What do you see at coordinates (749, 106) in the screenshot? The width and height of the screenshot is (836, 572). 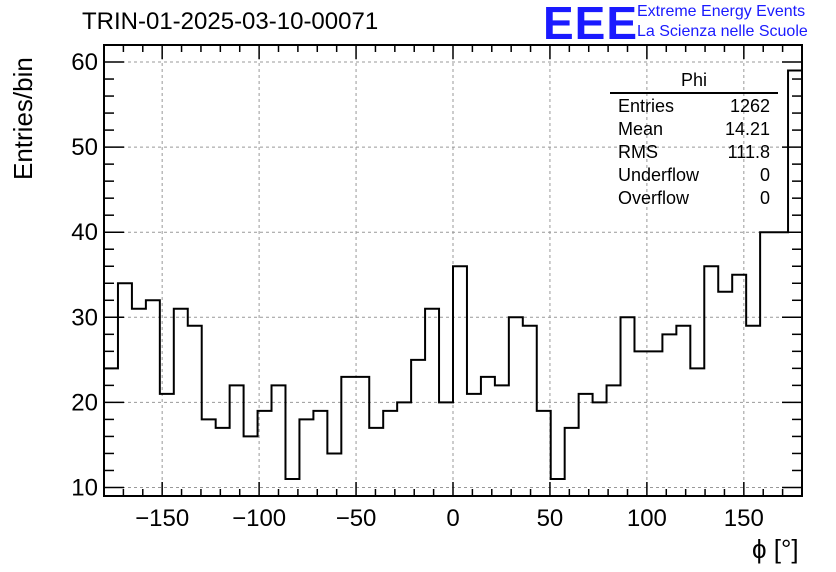 I see `stats-value: 1262` at bounding box center [749, 106].